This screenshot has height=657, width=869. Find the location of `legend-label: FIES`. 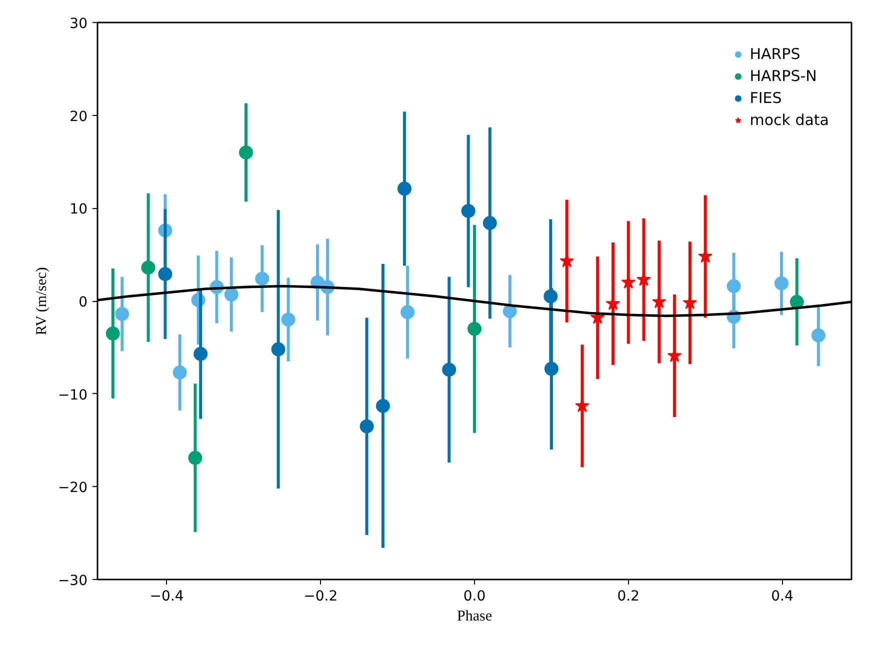

legend-label: FIES is located at coordinates (766, 98).